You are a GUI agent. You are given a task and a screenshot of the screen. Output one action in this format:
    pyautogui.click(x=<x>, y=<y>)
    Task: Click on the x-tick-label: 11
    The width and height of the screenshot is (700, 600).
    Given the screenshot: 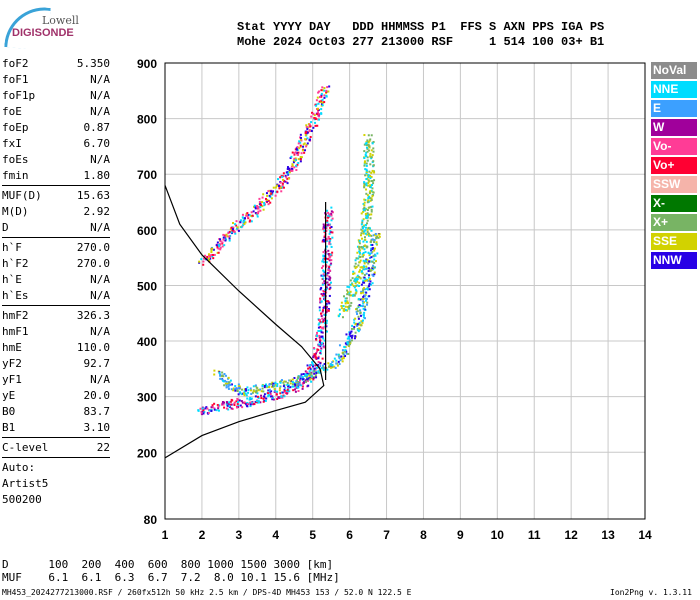 What is the action you would take?
    pyautogui.click(x=534, y=535)
    